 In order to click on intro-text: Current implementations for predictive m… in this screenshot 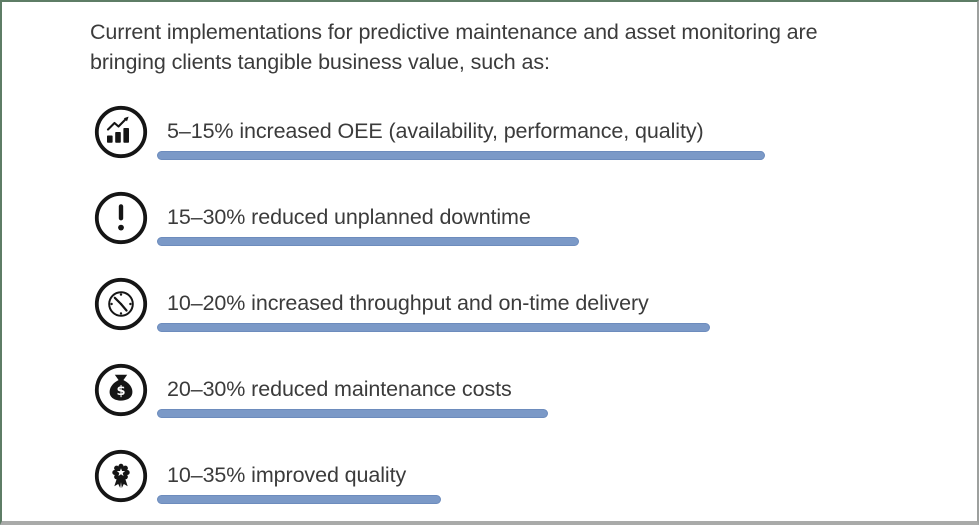, I will do `click(510, 47)`.